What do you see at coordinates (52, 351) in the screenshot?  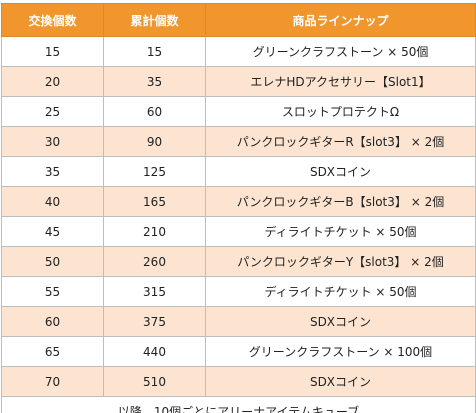 I see `cell-exchange-count: 65` at bounding box center [52, 351].